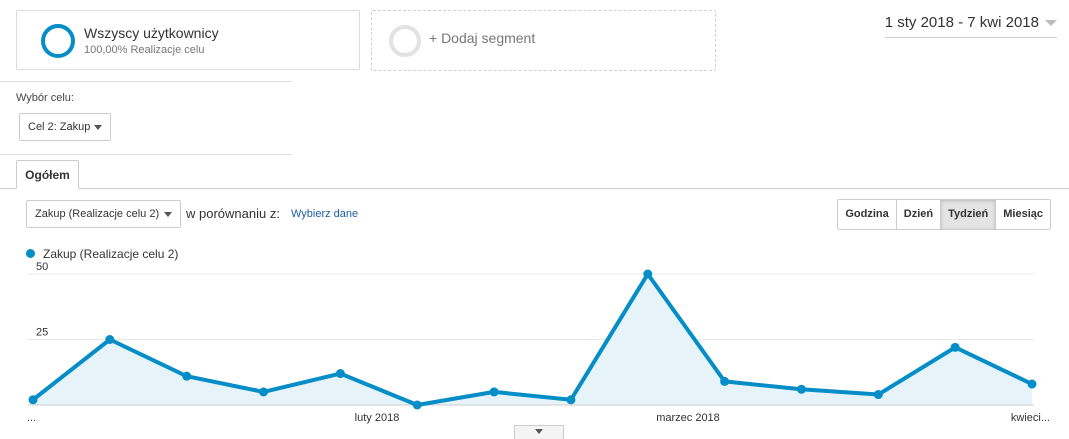  I want to click on tab-baseline, so click(534, 188).